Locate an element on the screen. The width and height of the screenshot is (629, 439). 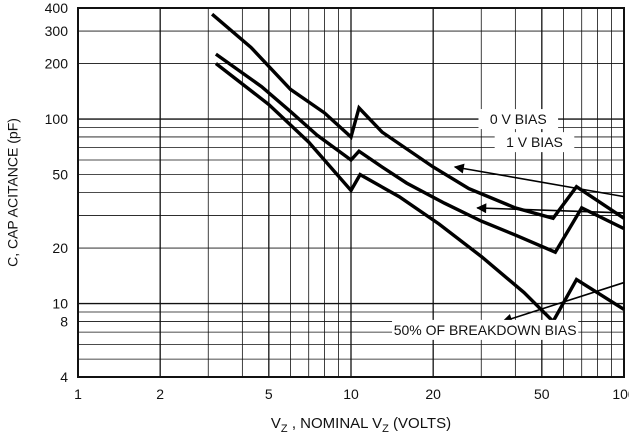
x-tick-label: 1 is located at coordinates (78, 394).